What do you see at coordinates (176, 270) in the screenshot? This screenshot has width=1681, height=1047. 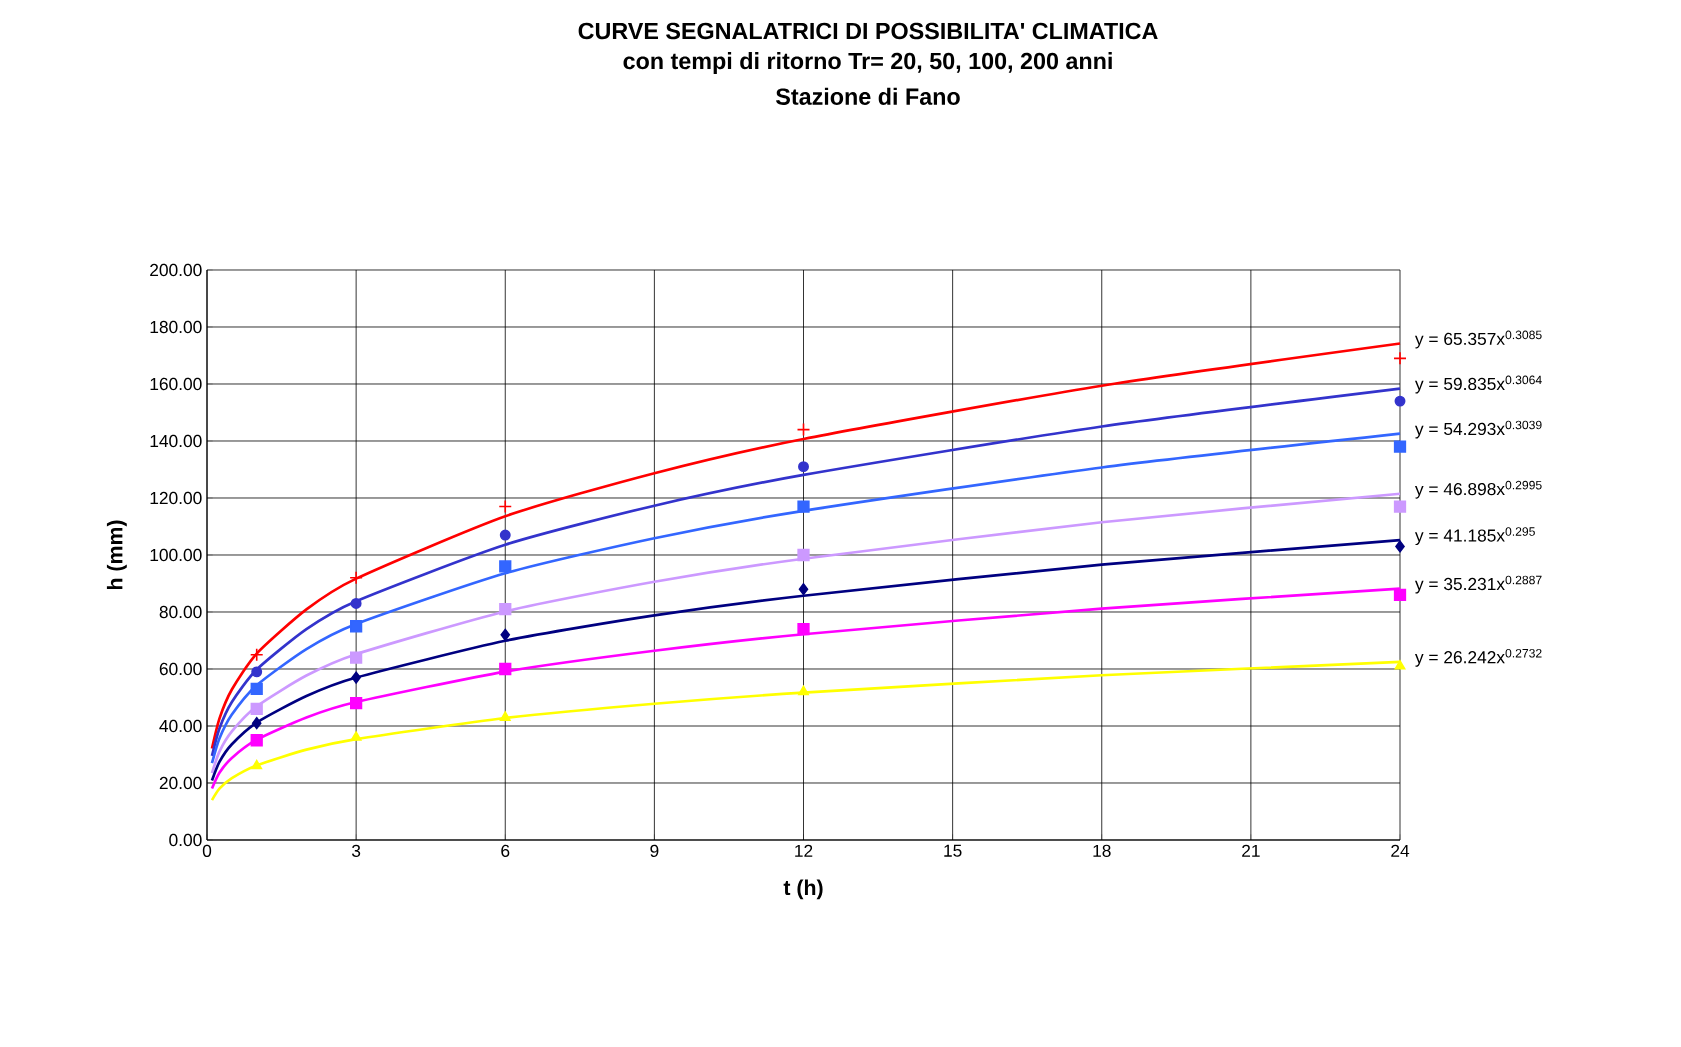 I see `y-tick-label: 200.00` at bounding box center [176, 270].